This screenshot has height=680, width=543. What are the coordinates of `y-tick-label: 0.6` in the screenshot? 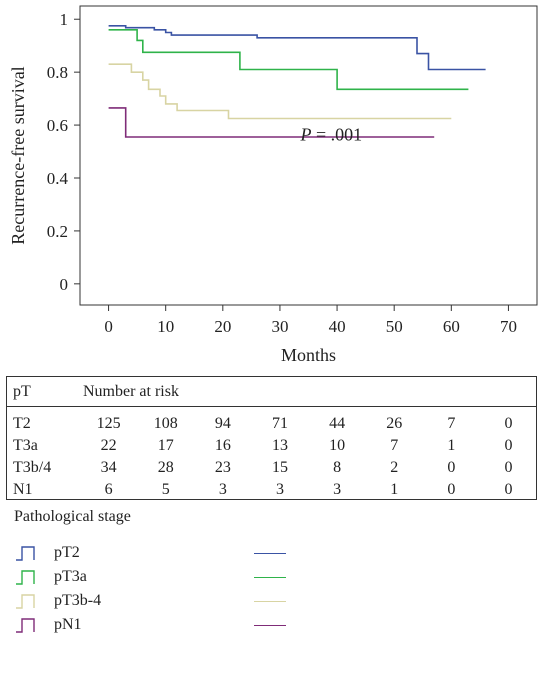 It's located at (57, 125).